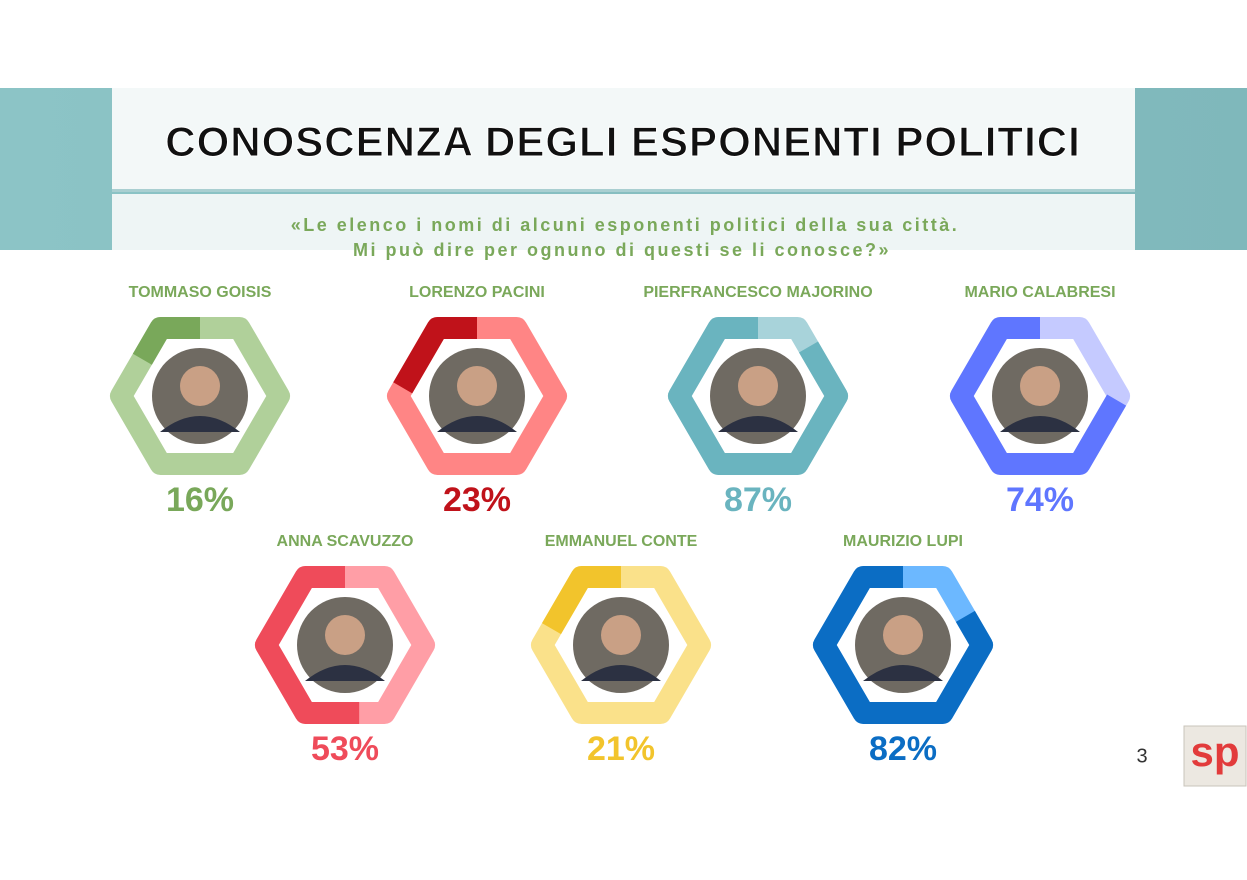 This screenshot has width=1247, height=880. I want to click on value-label: 53%, so click(345, 749).